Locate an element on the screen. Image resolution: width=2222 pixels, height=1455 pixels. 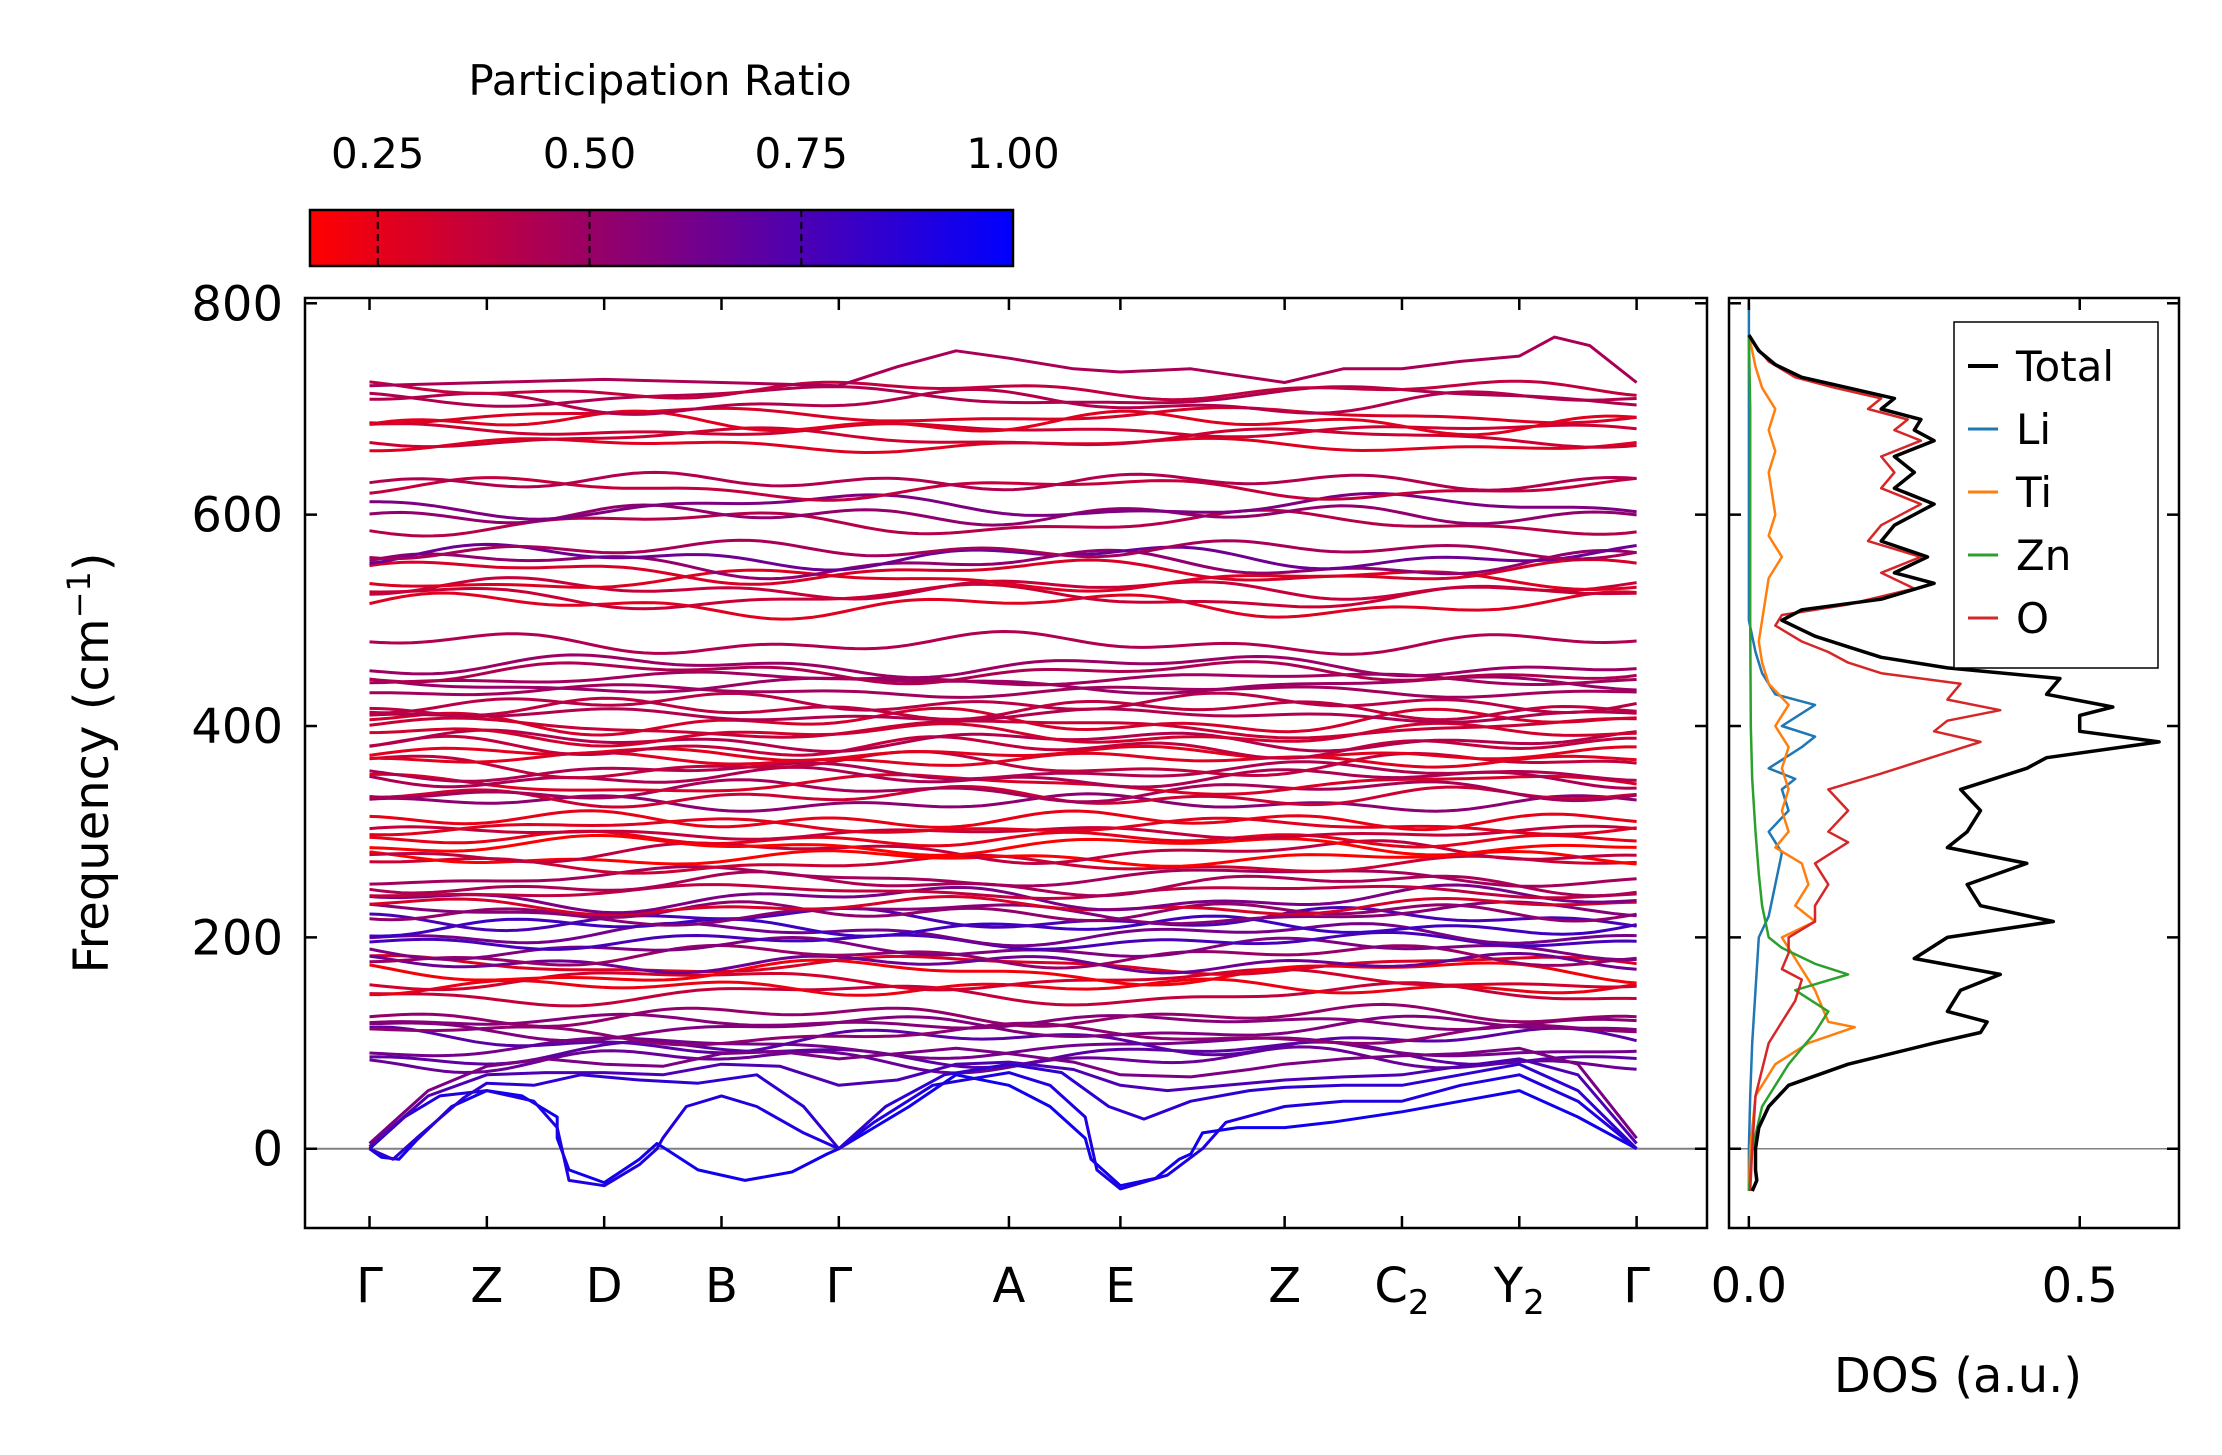
colorbar-label: Participation Ratio is located at coordinates (659, 80).